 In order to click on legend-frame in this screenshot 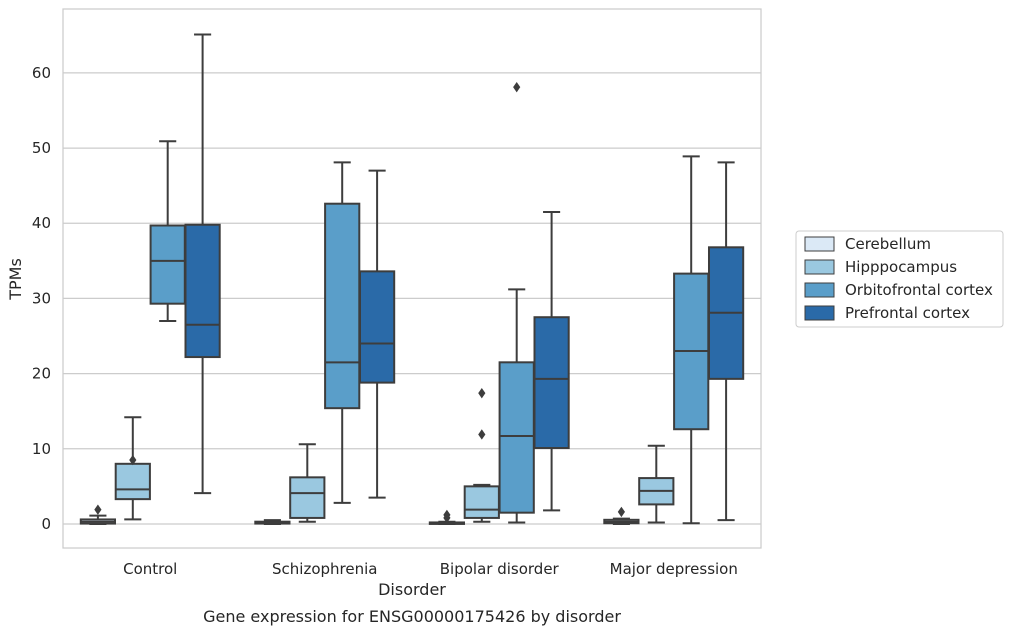, I will do `click(899, 279)`.